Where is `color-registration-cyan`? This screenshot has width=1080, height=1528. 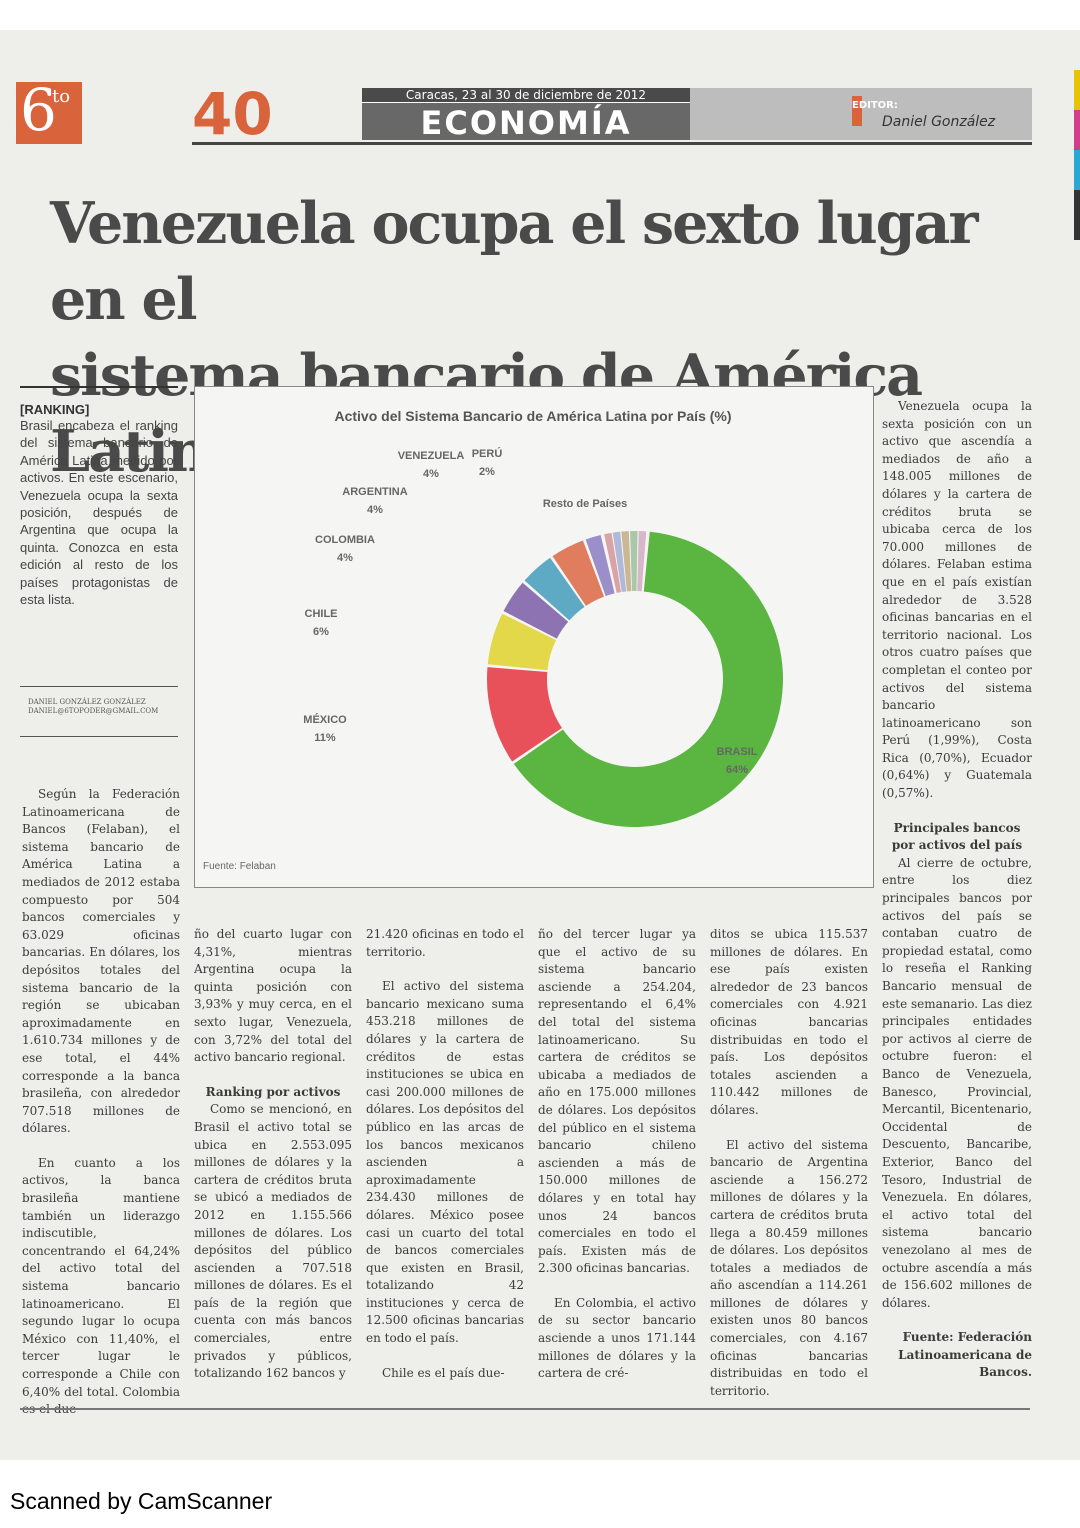 color-registration-cyan is located at coordinates (1077, 170).